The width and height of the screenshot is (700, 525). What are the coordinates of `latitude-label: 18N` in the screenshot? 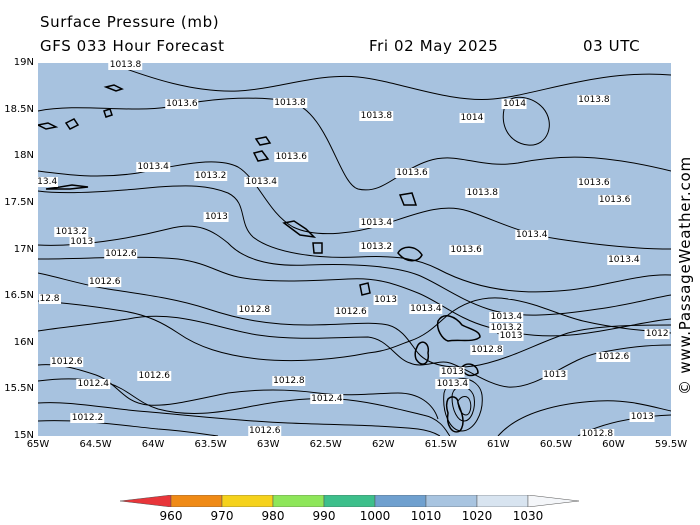 It's located at (23, 156).